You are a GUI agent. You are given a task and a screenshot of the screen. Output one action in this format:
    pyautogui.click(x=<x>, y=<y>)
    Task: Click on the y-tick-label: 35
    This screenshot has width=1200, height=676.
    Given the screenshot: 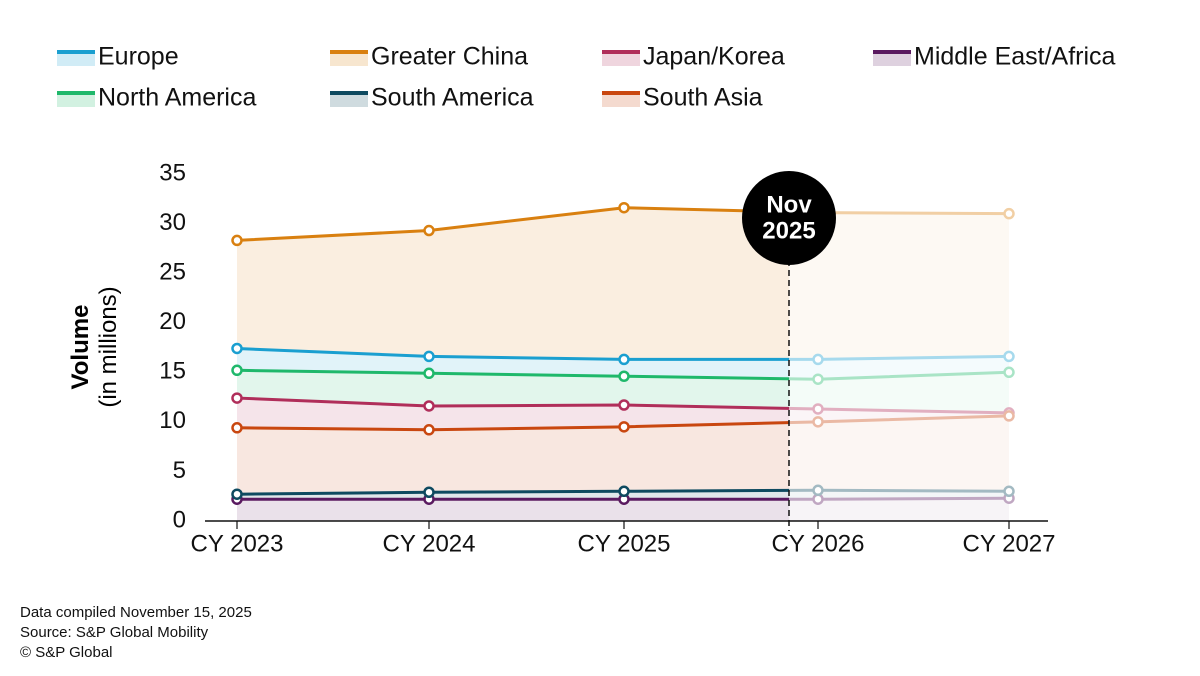 What is the action you would take?
    pyautogui.click(x=172, y=172)
    